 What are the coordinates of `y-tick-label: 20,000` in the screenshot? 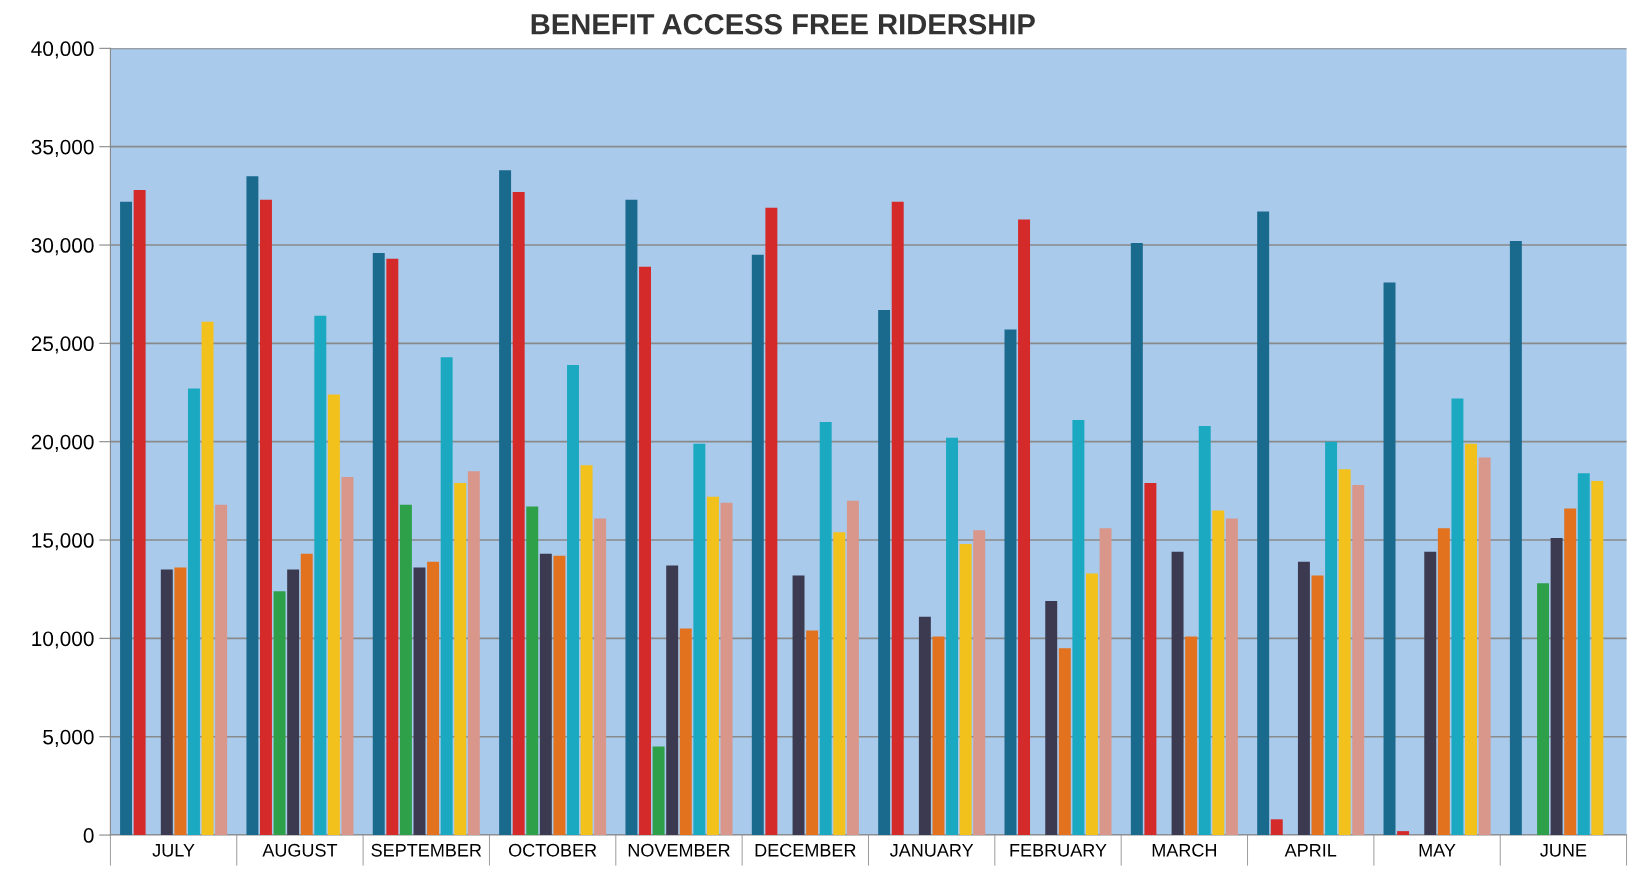 It's located at (62, 443).